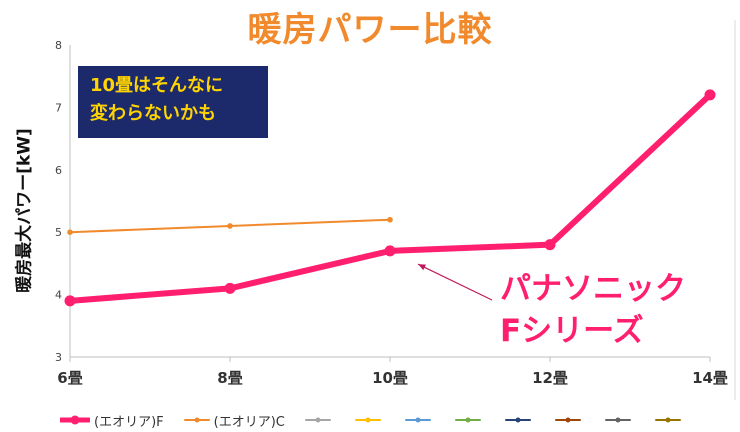 The image size is (740, 432). I want to click on series-callout: パナソニック Fシリーズ, so click(593, 310).